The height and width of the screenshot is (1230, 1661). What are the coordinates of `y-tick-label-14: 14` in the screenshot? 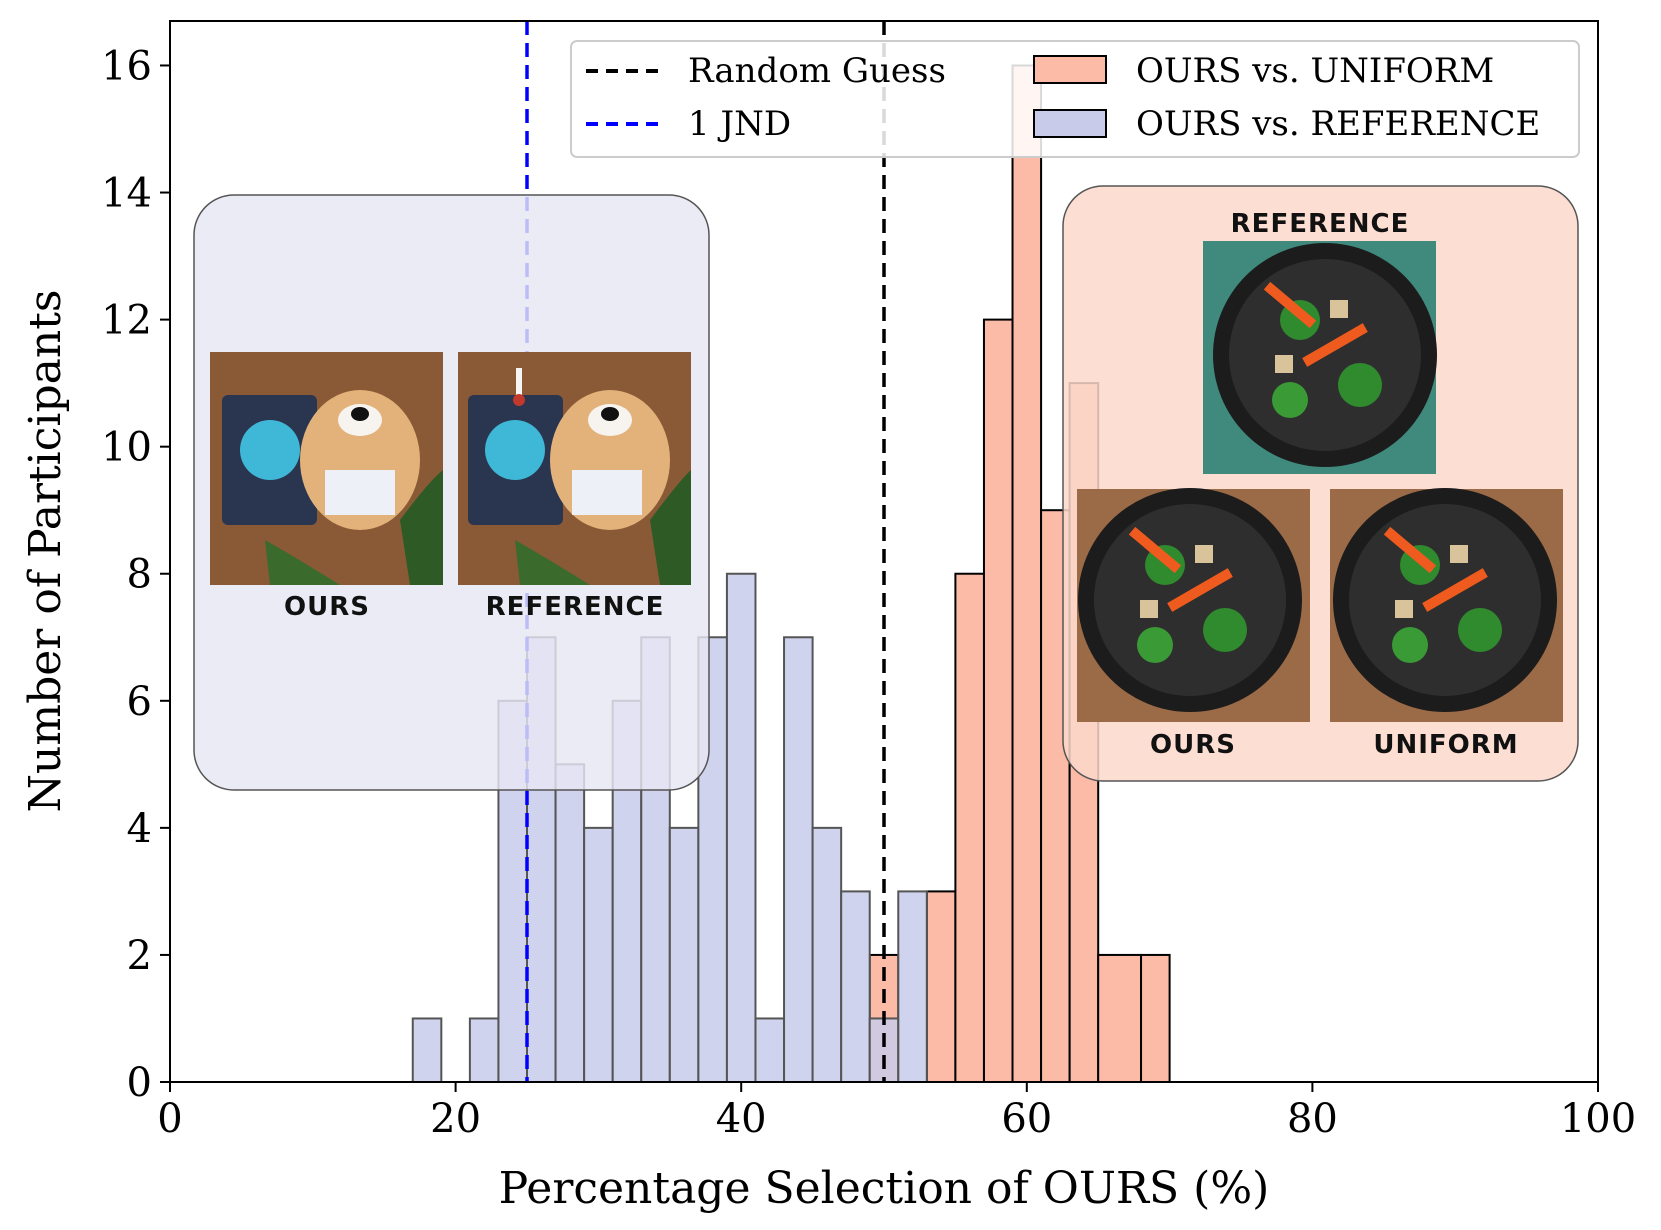 It's located at (126, 194).